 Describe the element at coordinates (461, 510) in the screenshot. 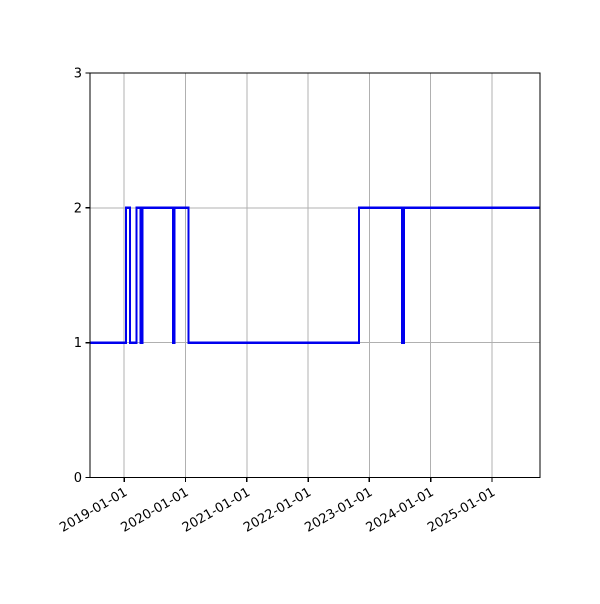

I see `x-tick-label: 2025-01-01` at that location.